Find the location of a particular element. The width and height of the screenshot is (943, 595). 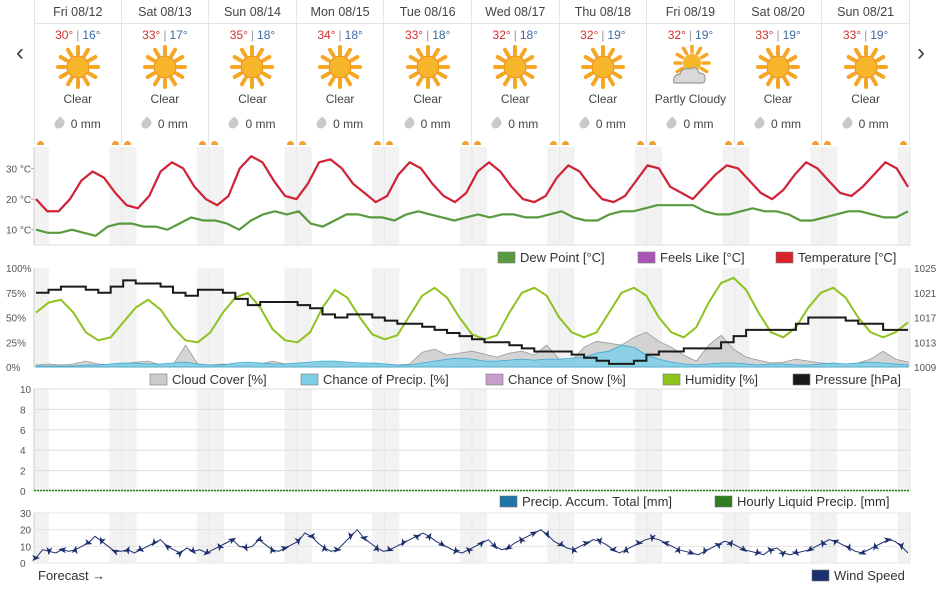

previous-days-button: ‹ is located at coordinates (20, 52).